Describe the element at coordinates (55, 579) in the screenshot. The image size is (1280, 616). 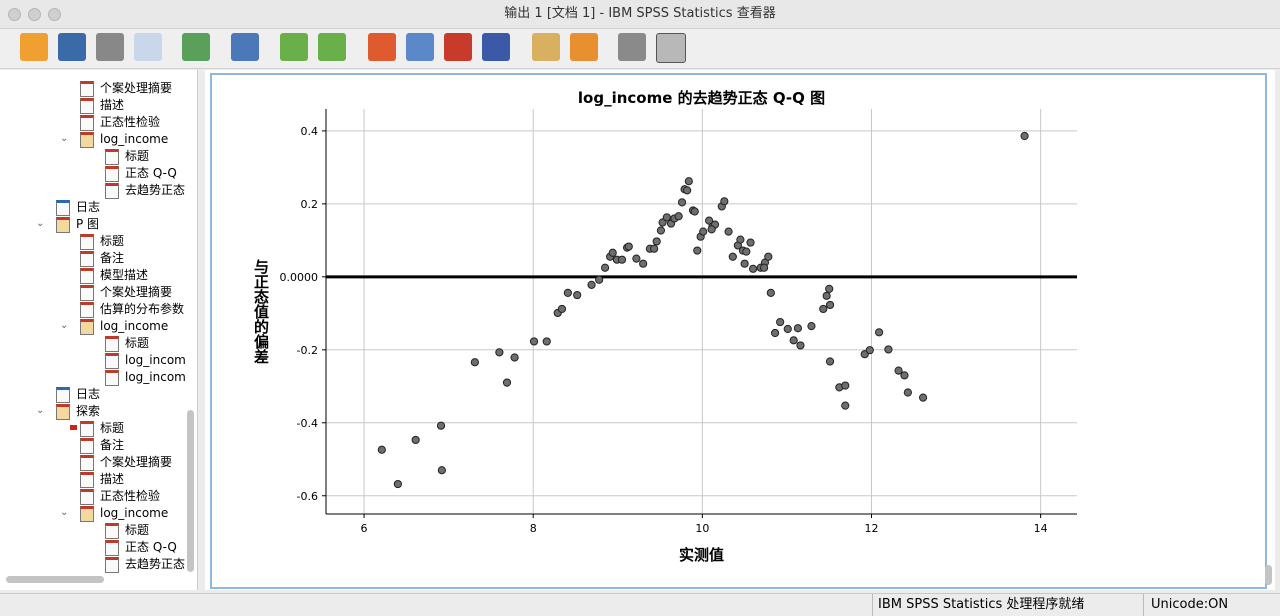
I see `tree-hscrollbar` at that location.